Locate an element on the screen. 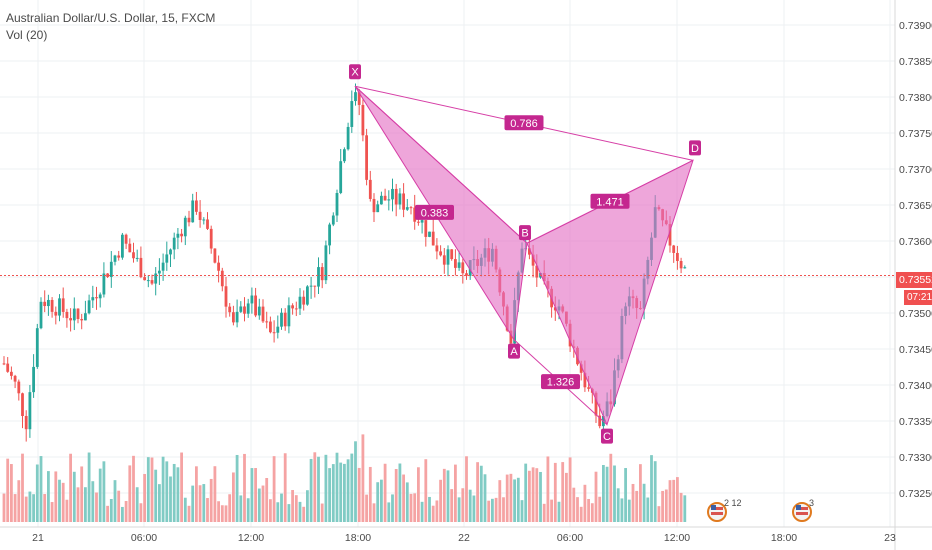 The image size is (932, 550). symbol-title: Australian Dollar/U.S. Dollar, 15, FXCM is located at coordinates (111, 18).